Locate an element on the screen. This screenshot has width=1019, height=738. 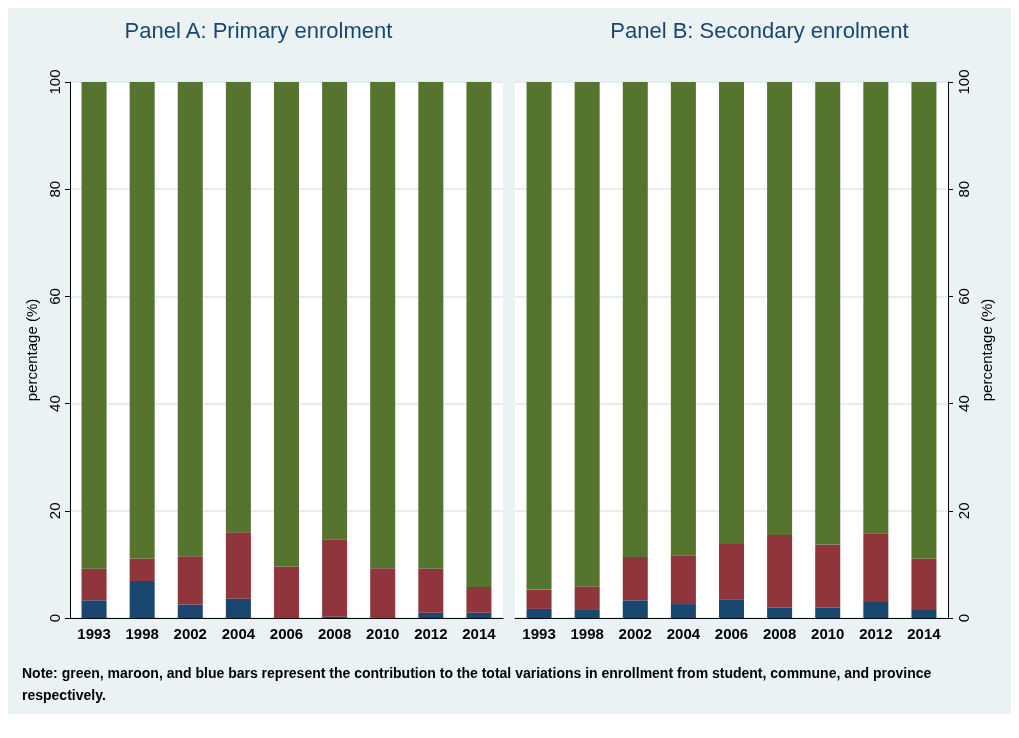
chart-title: Panel A: Primary enrolment is located at coordinates (258, 30).